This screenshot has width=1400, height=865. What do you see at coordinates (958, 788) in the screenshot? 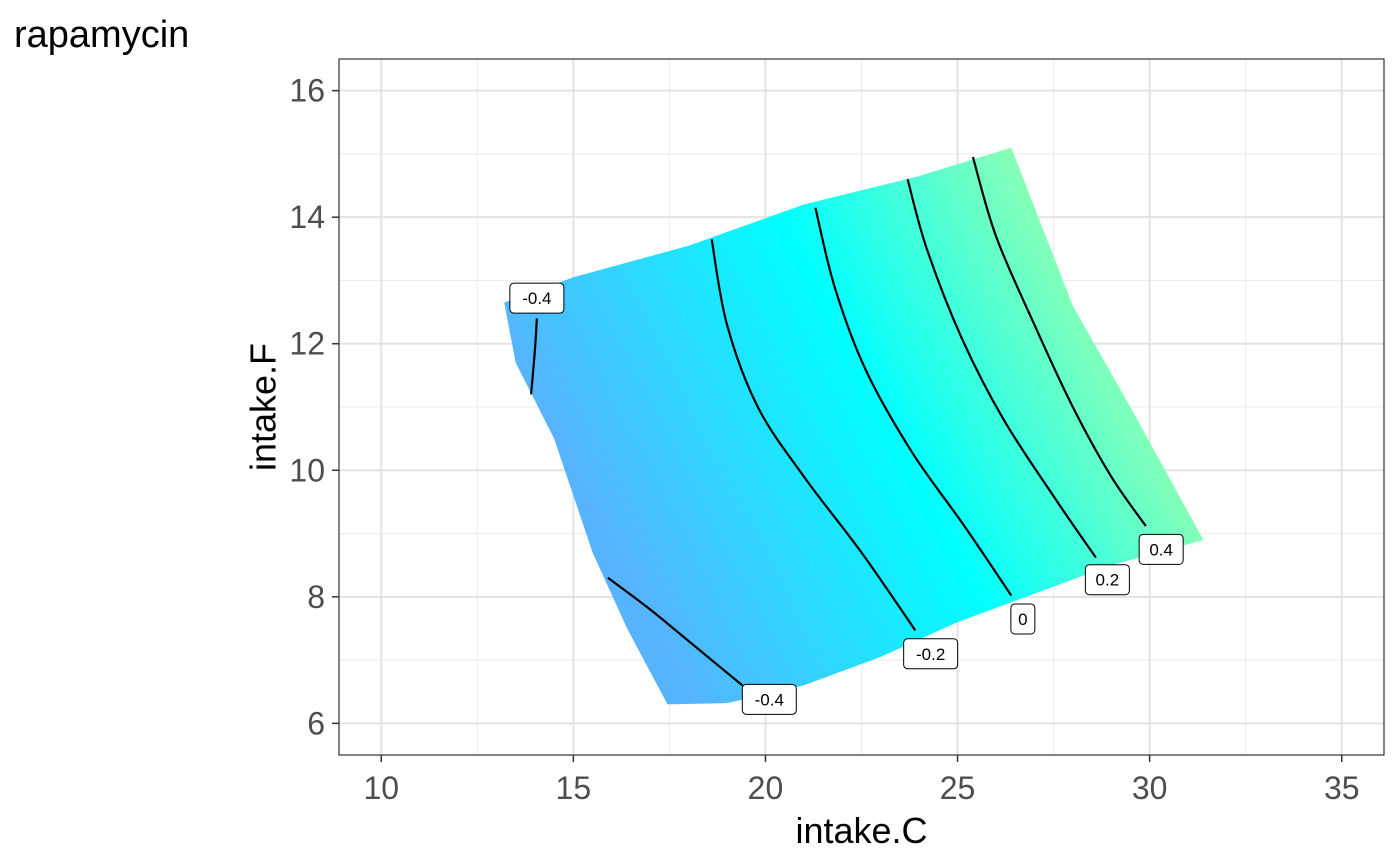
I see `x-tick-label: 25` at bounding box center [958, 788].